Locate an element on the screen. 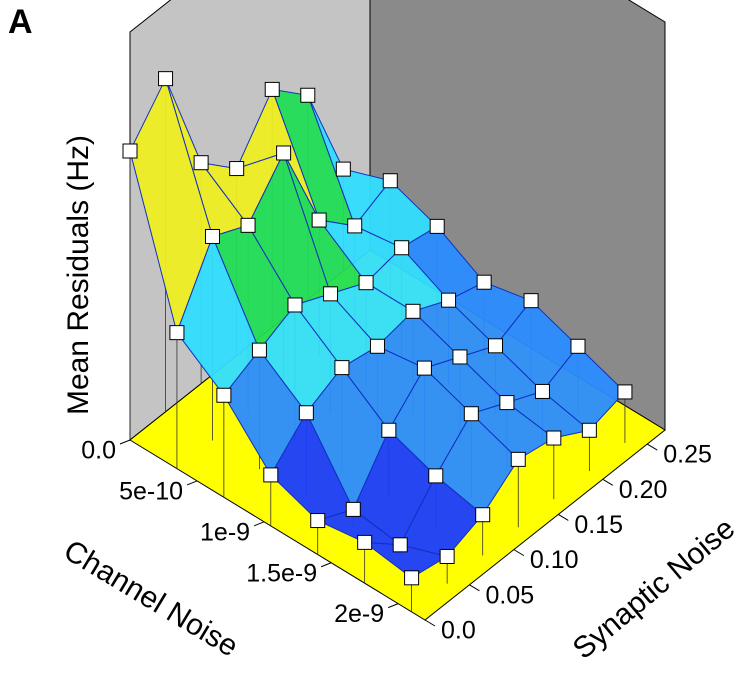 Image resolution: width=740 pixels, height=700 pixels. x-tick-label: 2e-9 is located at coordinates (359, 614).